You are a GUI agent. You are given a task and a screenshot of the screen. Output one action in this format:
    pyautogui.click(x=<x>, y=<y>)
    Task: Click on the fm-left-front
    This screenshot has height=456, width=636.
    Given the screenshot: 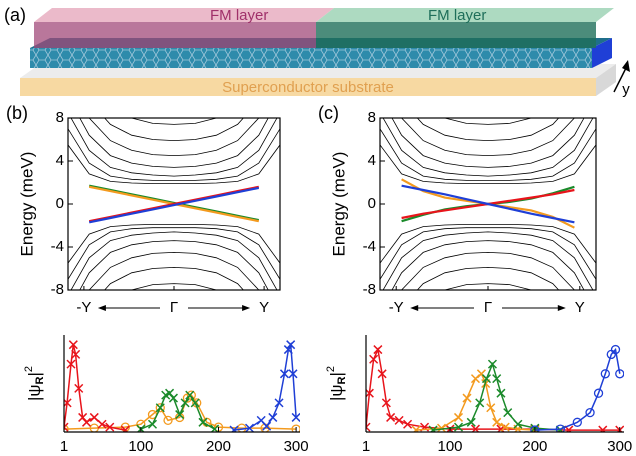 What is the action you would take?
    pyautogui.click(x=175, y=35)
    